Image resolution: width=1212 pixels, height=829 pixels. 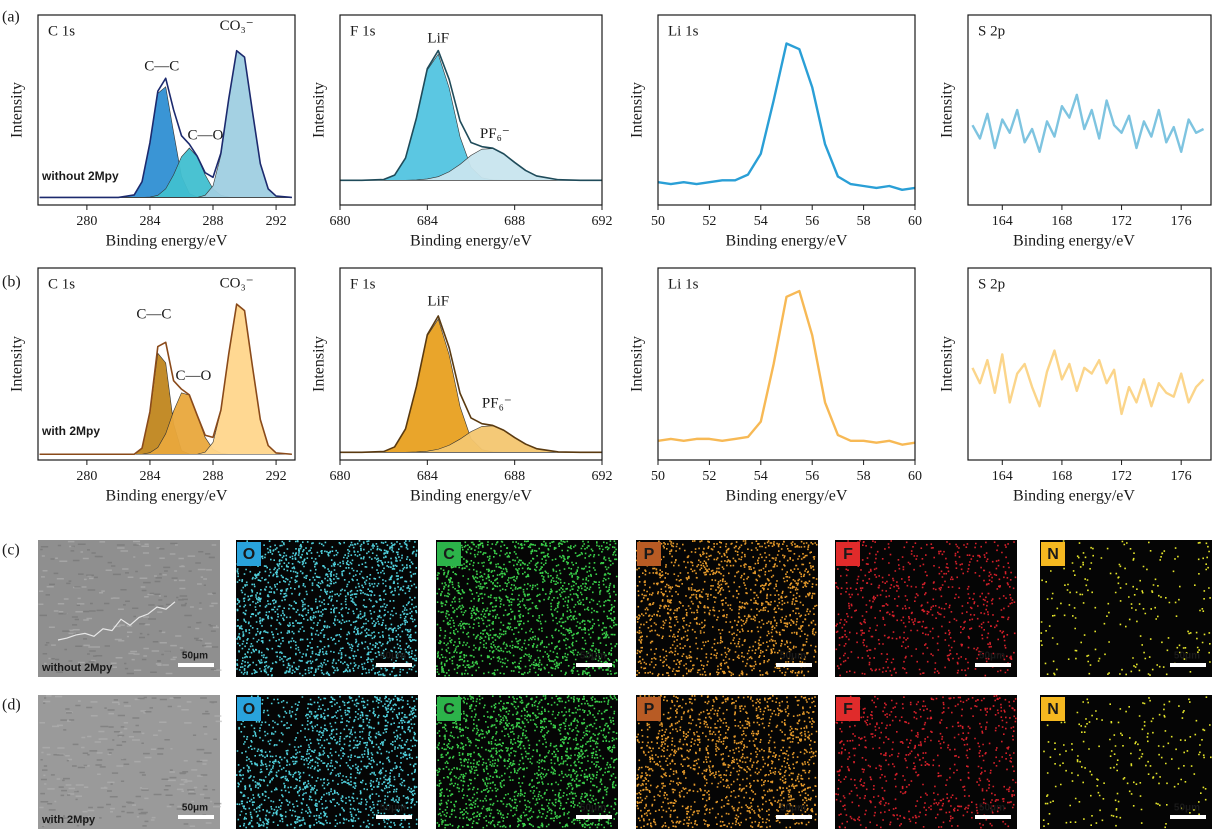 What do you see at coordinates (86, 221) in the screenshot?
I see `x-tick-label: 280` at bounding box center [86, 221].